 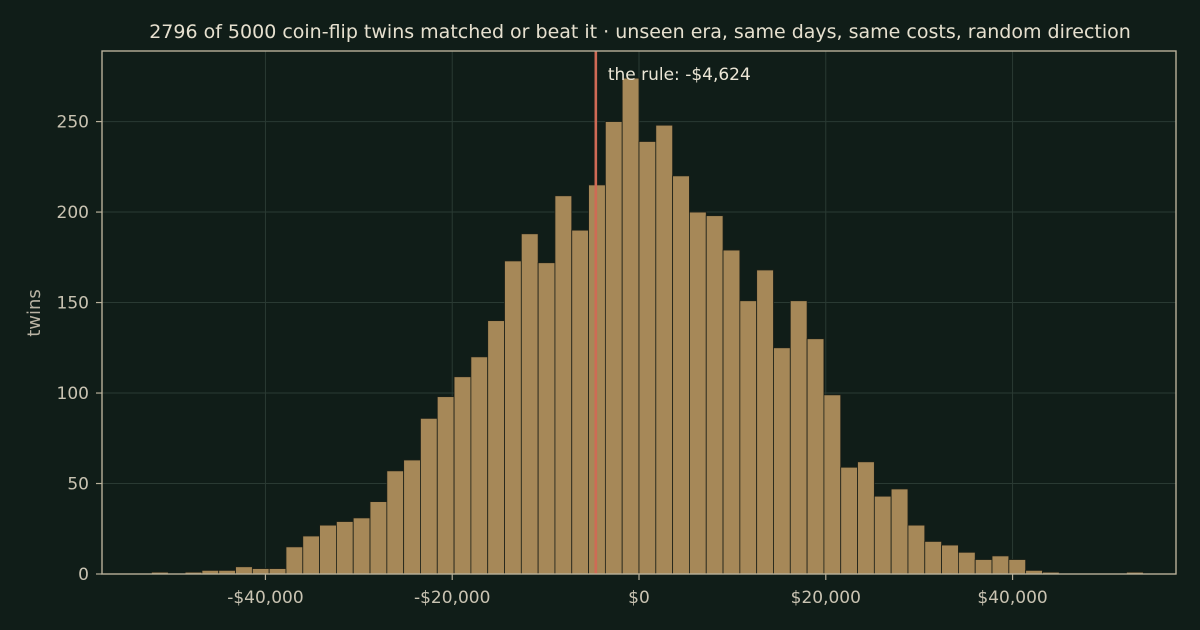 I want to click on x-tick-label: $40,000, so click(x=1012, y=598).